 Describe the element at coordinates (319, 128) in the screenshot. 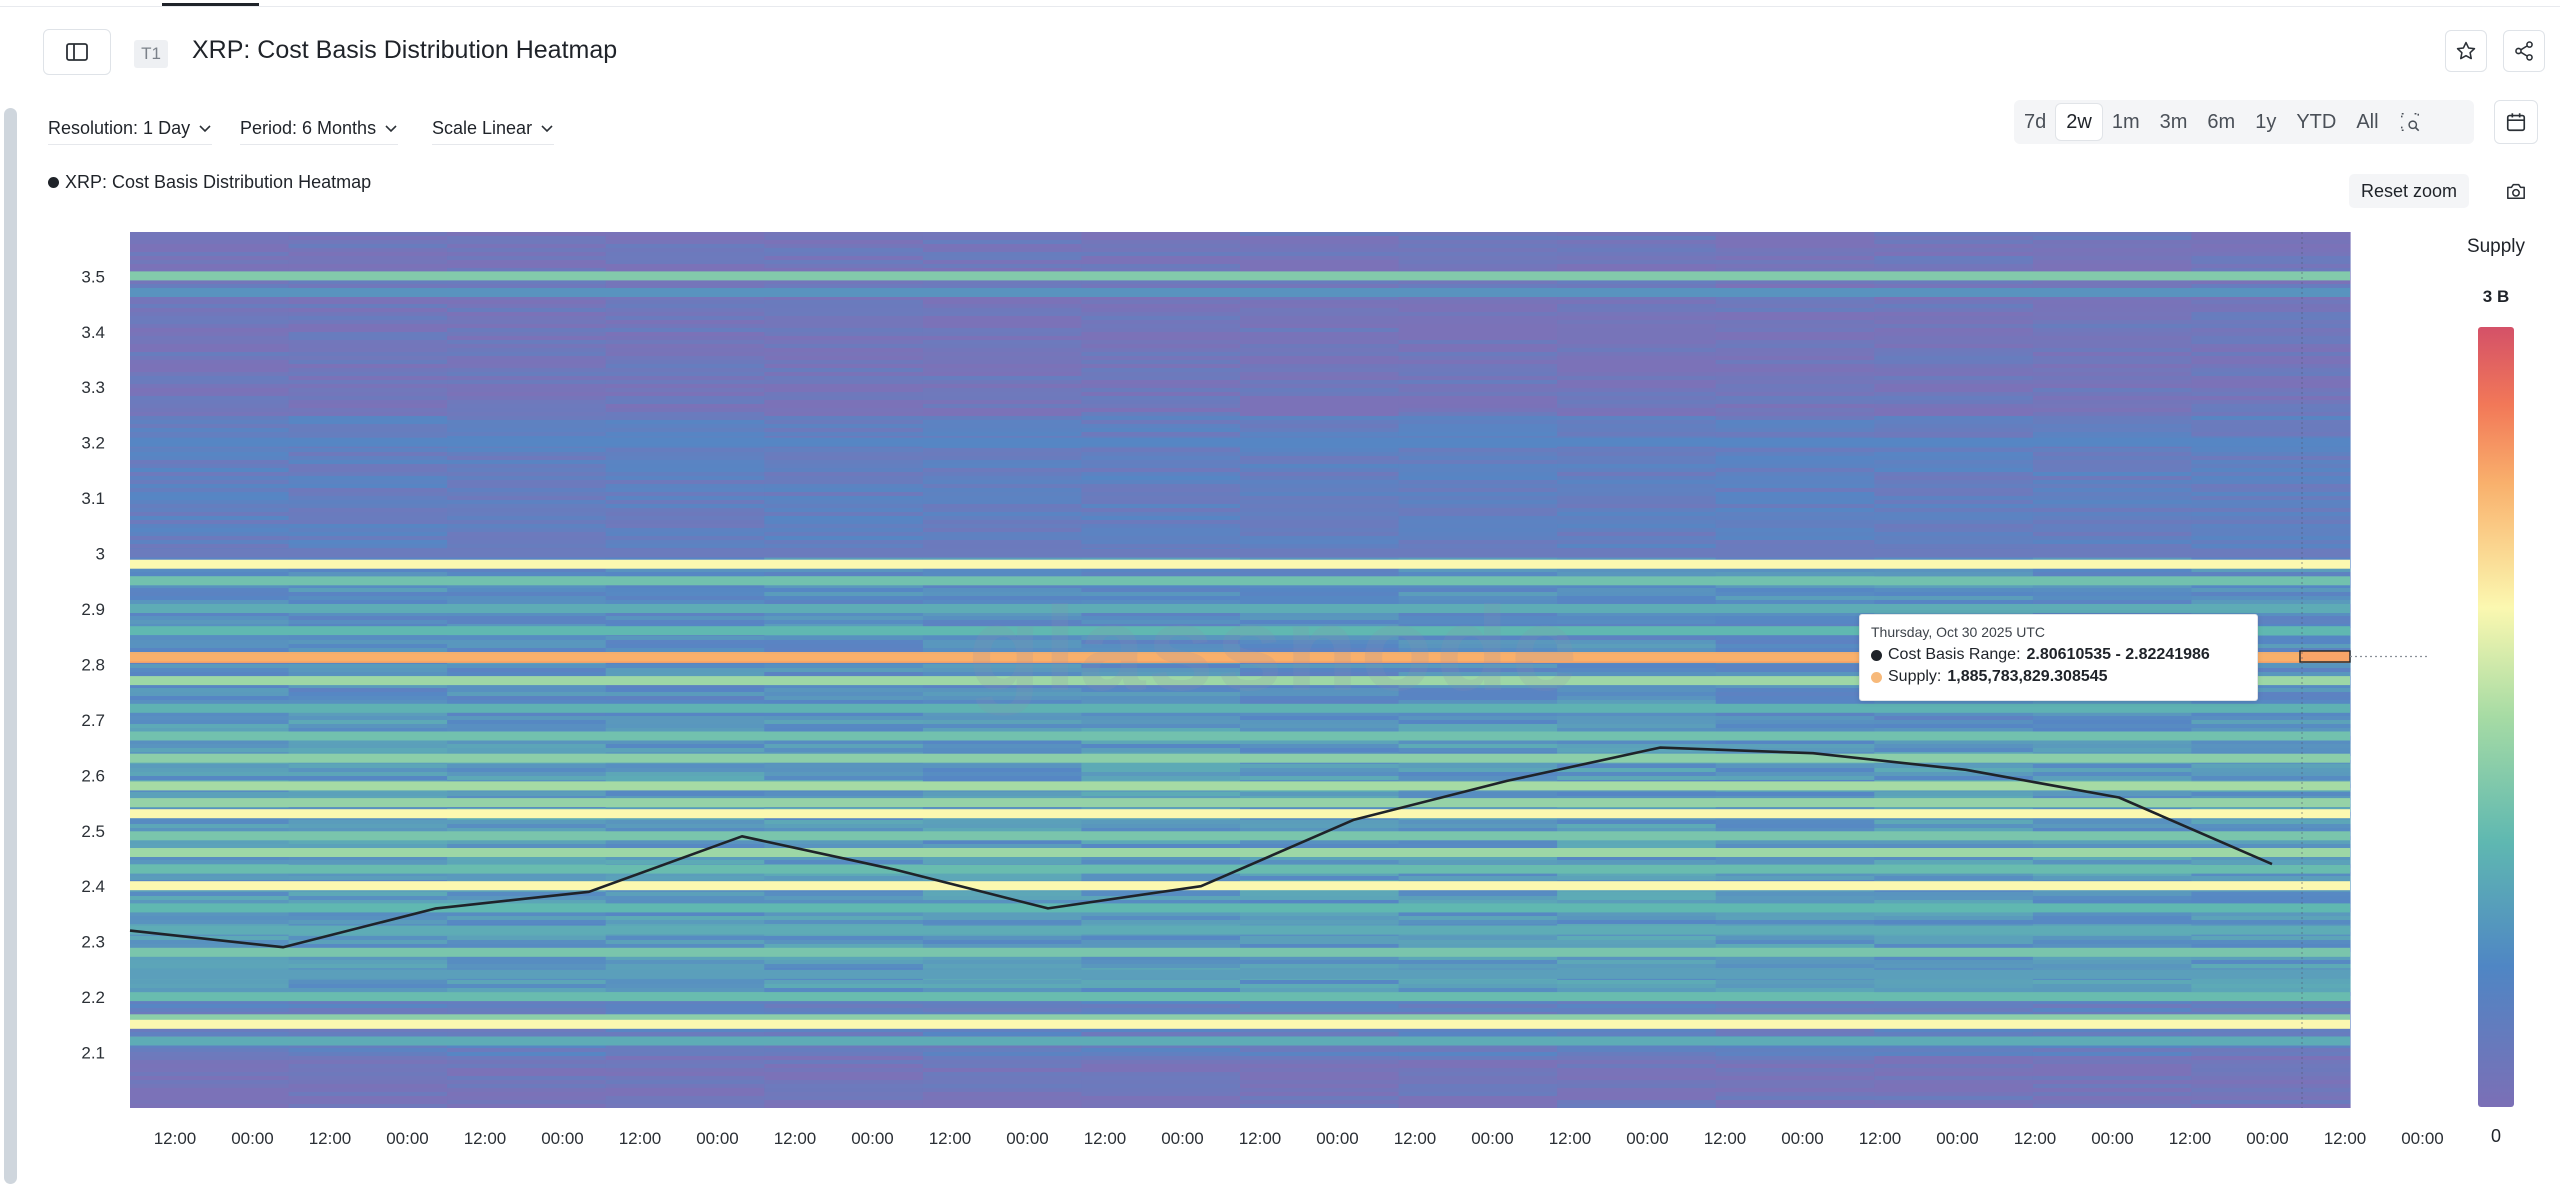

I see `period-dropdown: Period: 6 Months` at that location.